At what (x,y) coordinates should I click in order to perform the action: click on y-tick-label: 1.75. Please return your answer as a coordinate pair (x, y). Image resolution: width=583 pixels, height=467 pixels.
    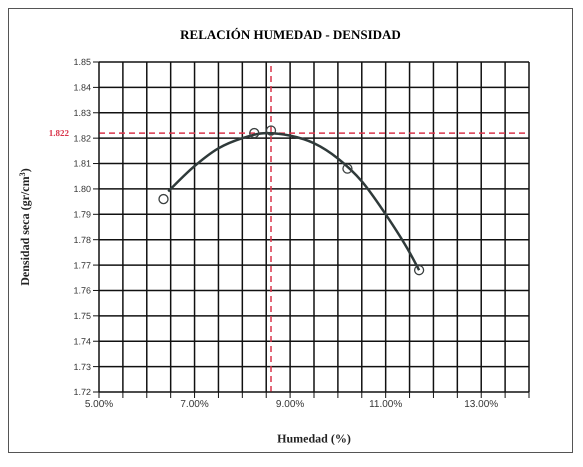
    Looking at the image, I should click on (82, 316).